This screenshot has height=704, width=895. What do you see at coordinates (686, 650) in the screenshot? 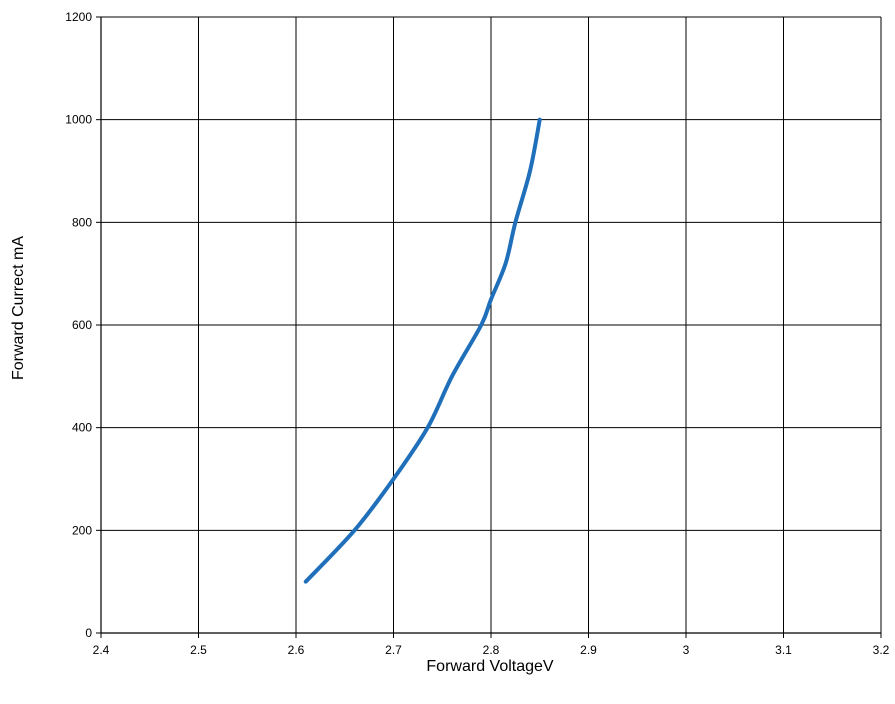
I see `x-tick-label: 3` at bounding box center [686, 650].